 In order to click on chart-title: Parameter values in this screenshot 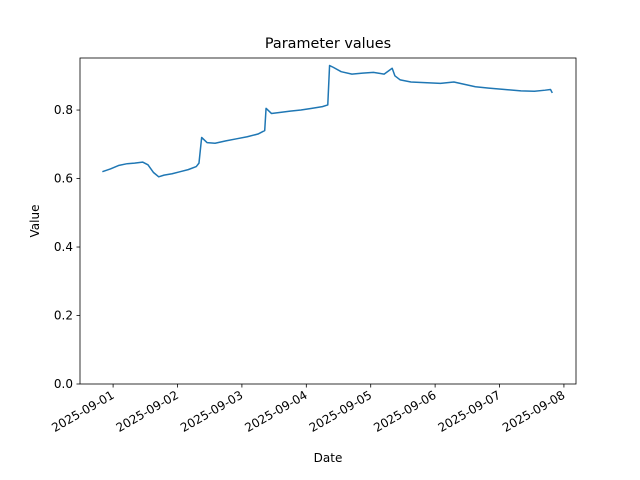, I will do `click(328, 44)`.